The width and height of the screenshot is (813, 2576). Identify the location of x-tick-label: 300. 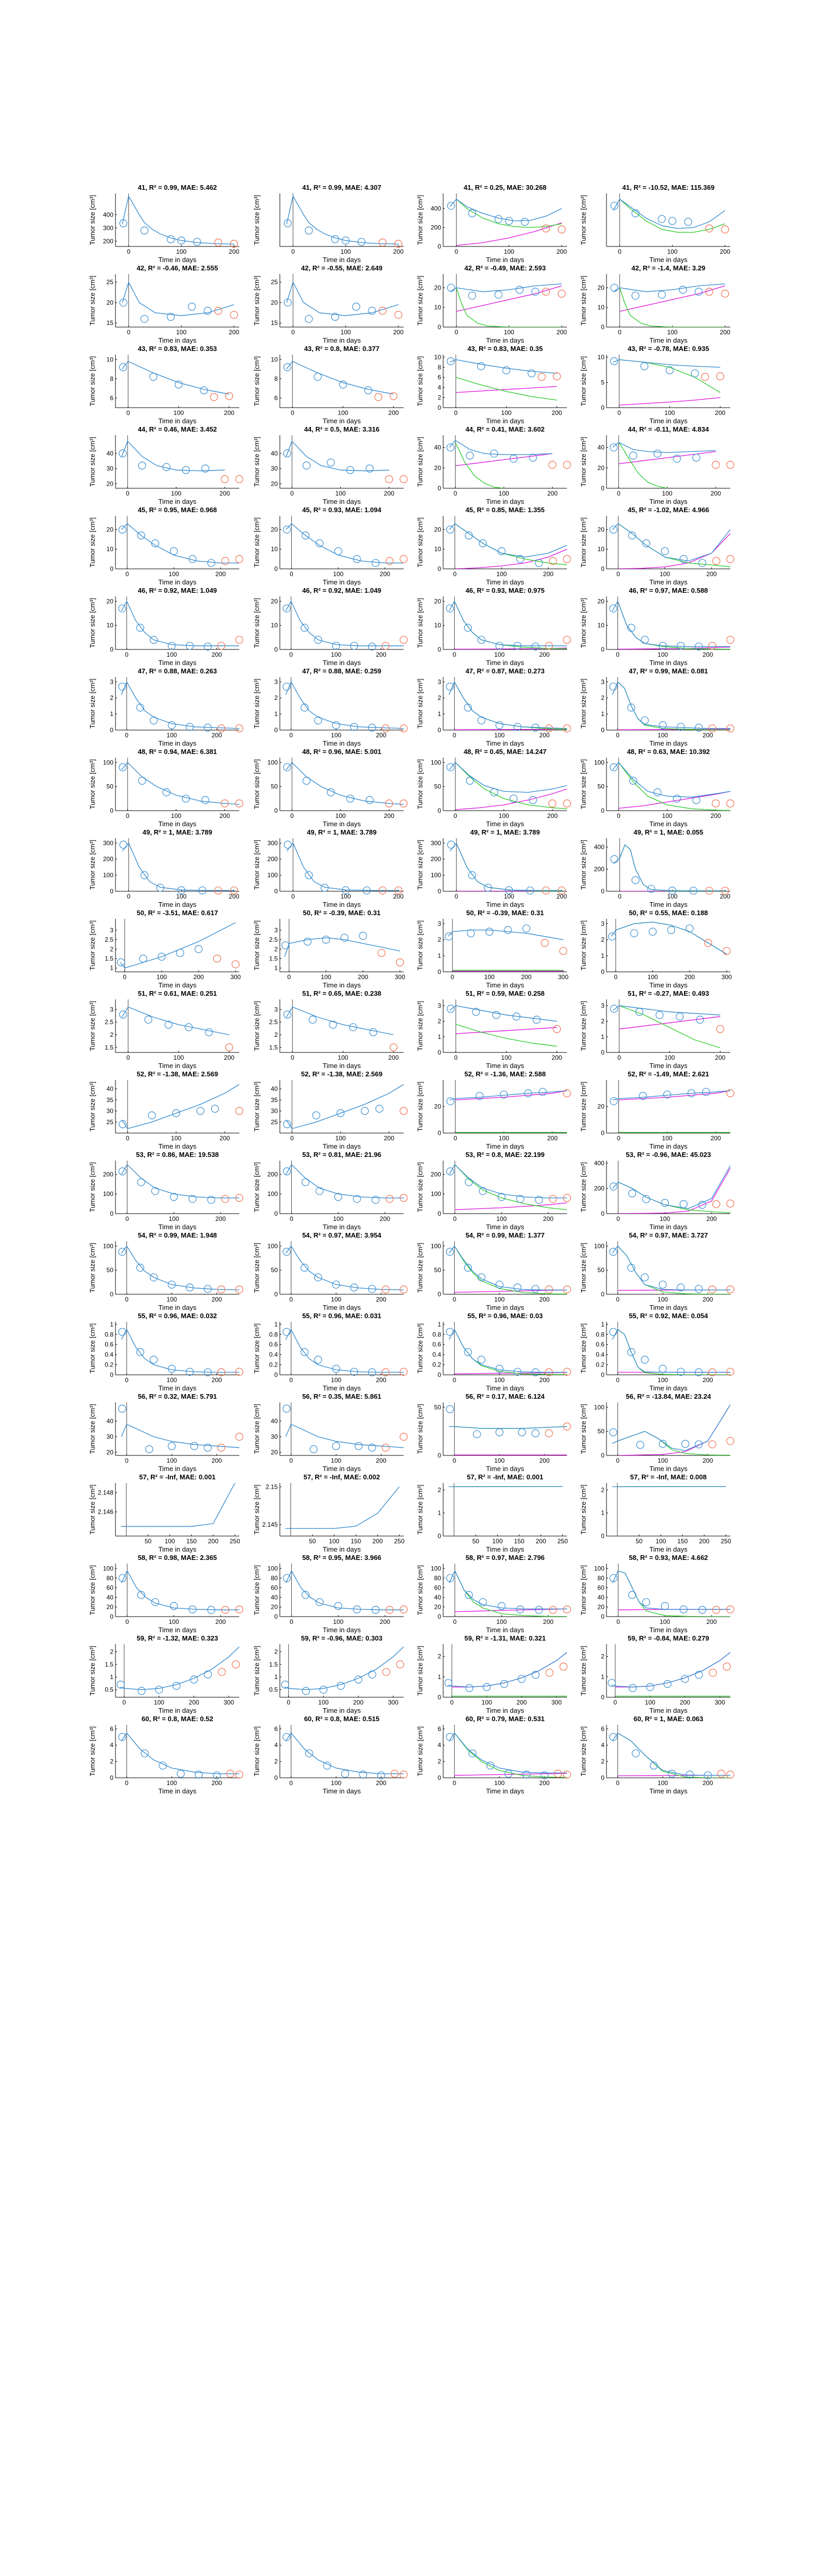
(563, 977).